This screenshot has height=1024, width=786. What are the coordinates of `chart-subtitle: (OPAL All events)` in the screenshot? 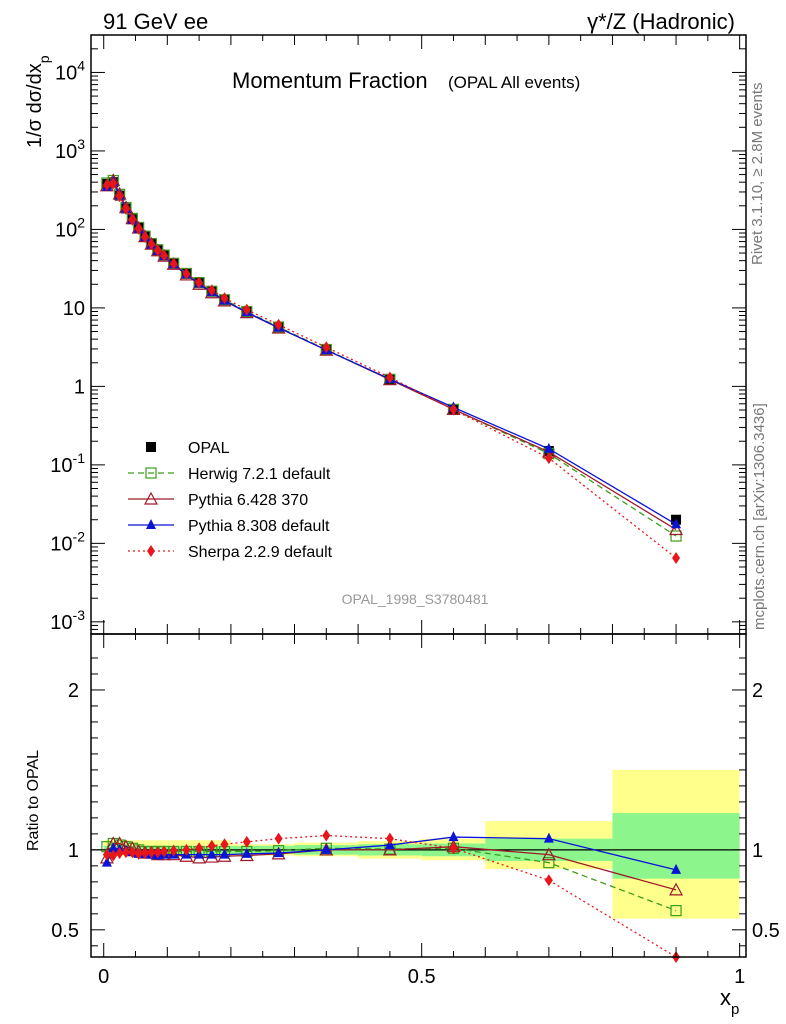 It's located at (514, 82).